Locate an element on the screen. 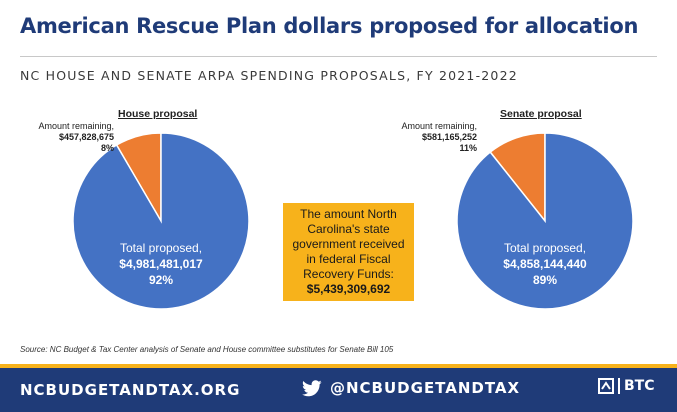 Image resolution: width=677 pixels, height=412 pixels. title-divider is located at coordinates (338, 56).